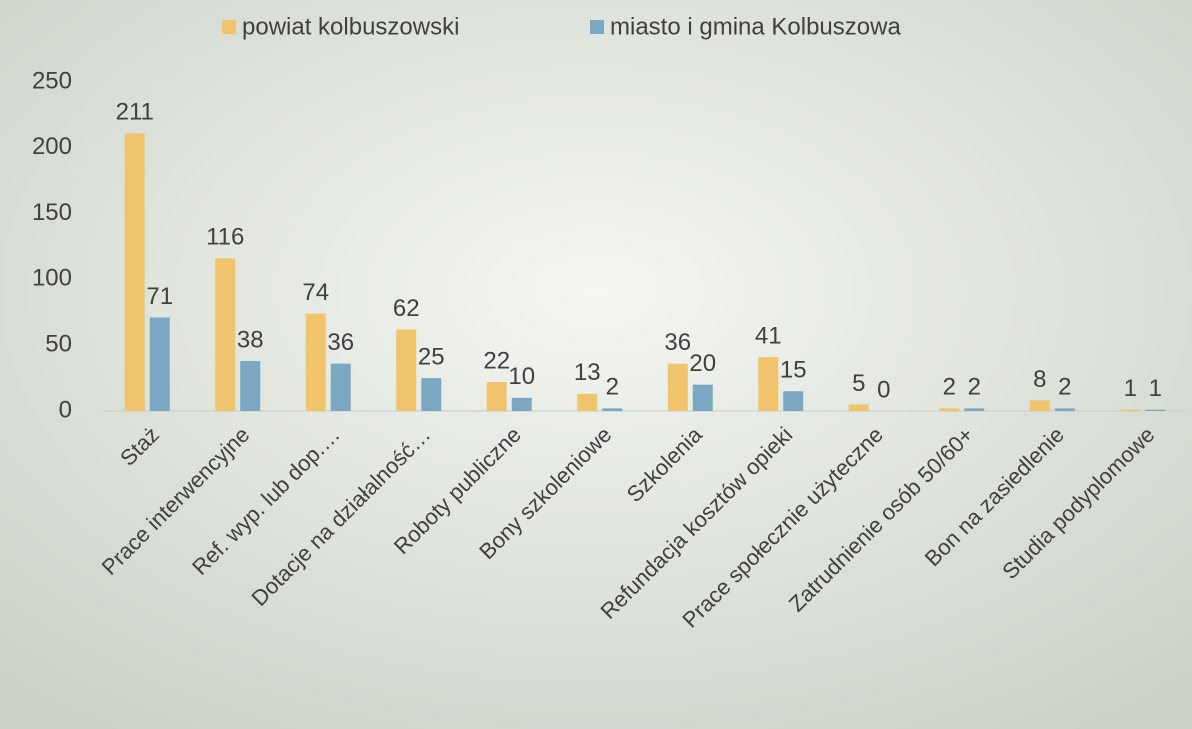 The width and height of the screenshot is (1192, 729). What do you see at coordinates (52, 278) in the screenshot?
I see `y-tick-label: 100` at bounding box center [52, 278].